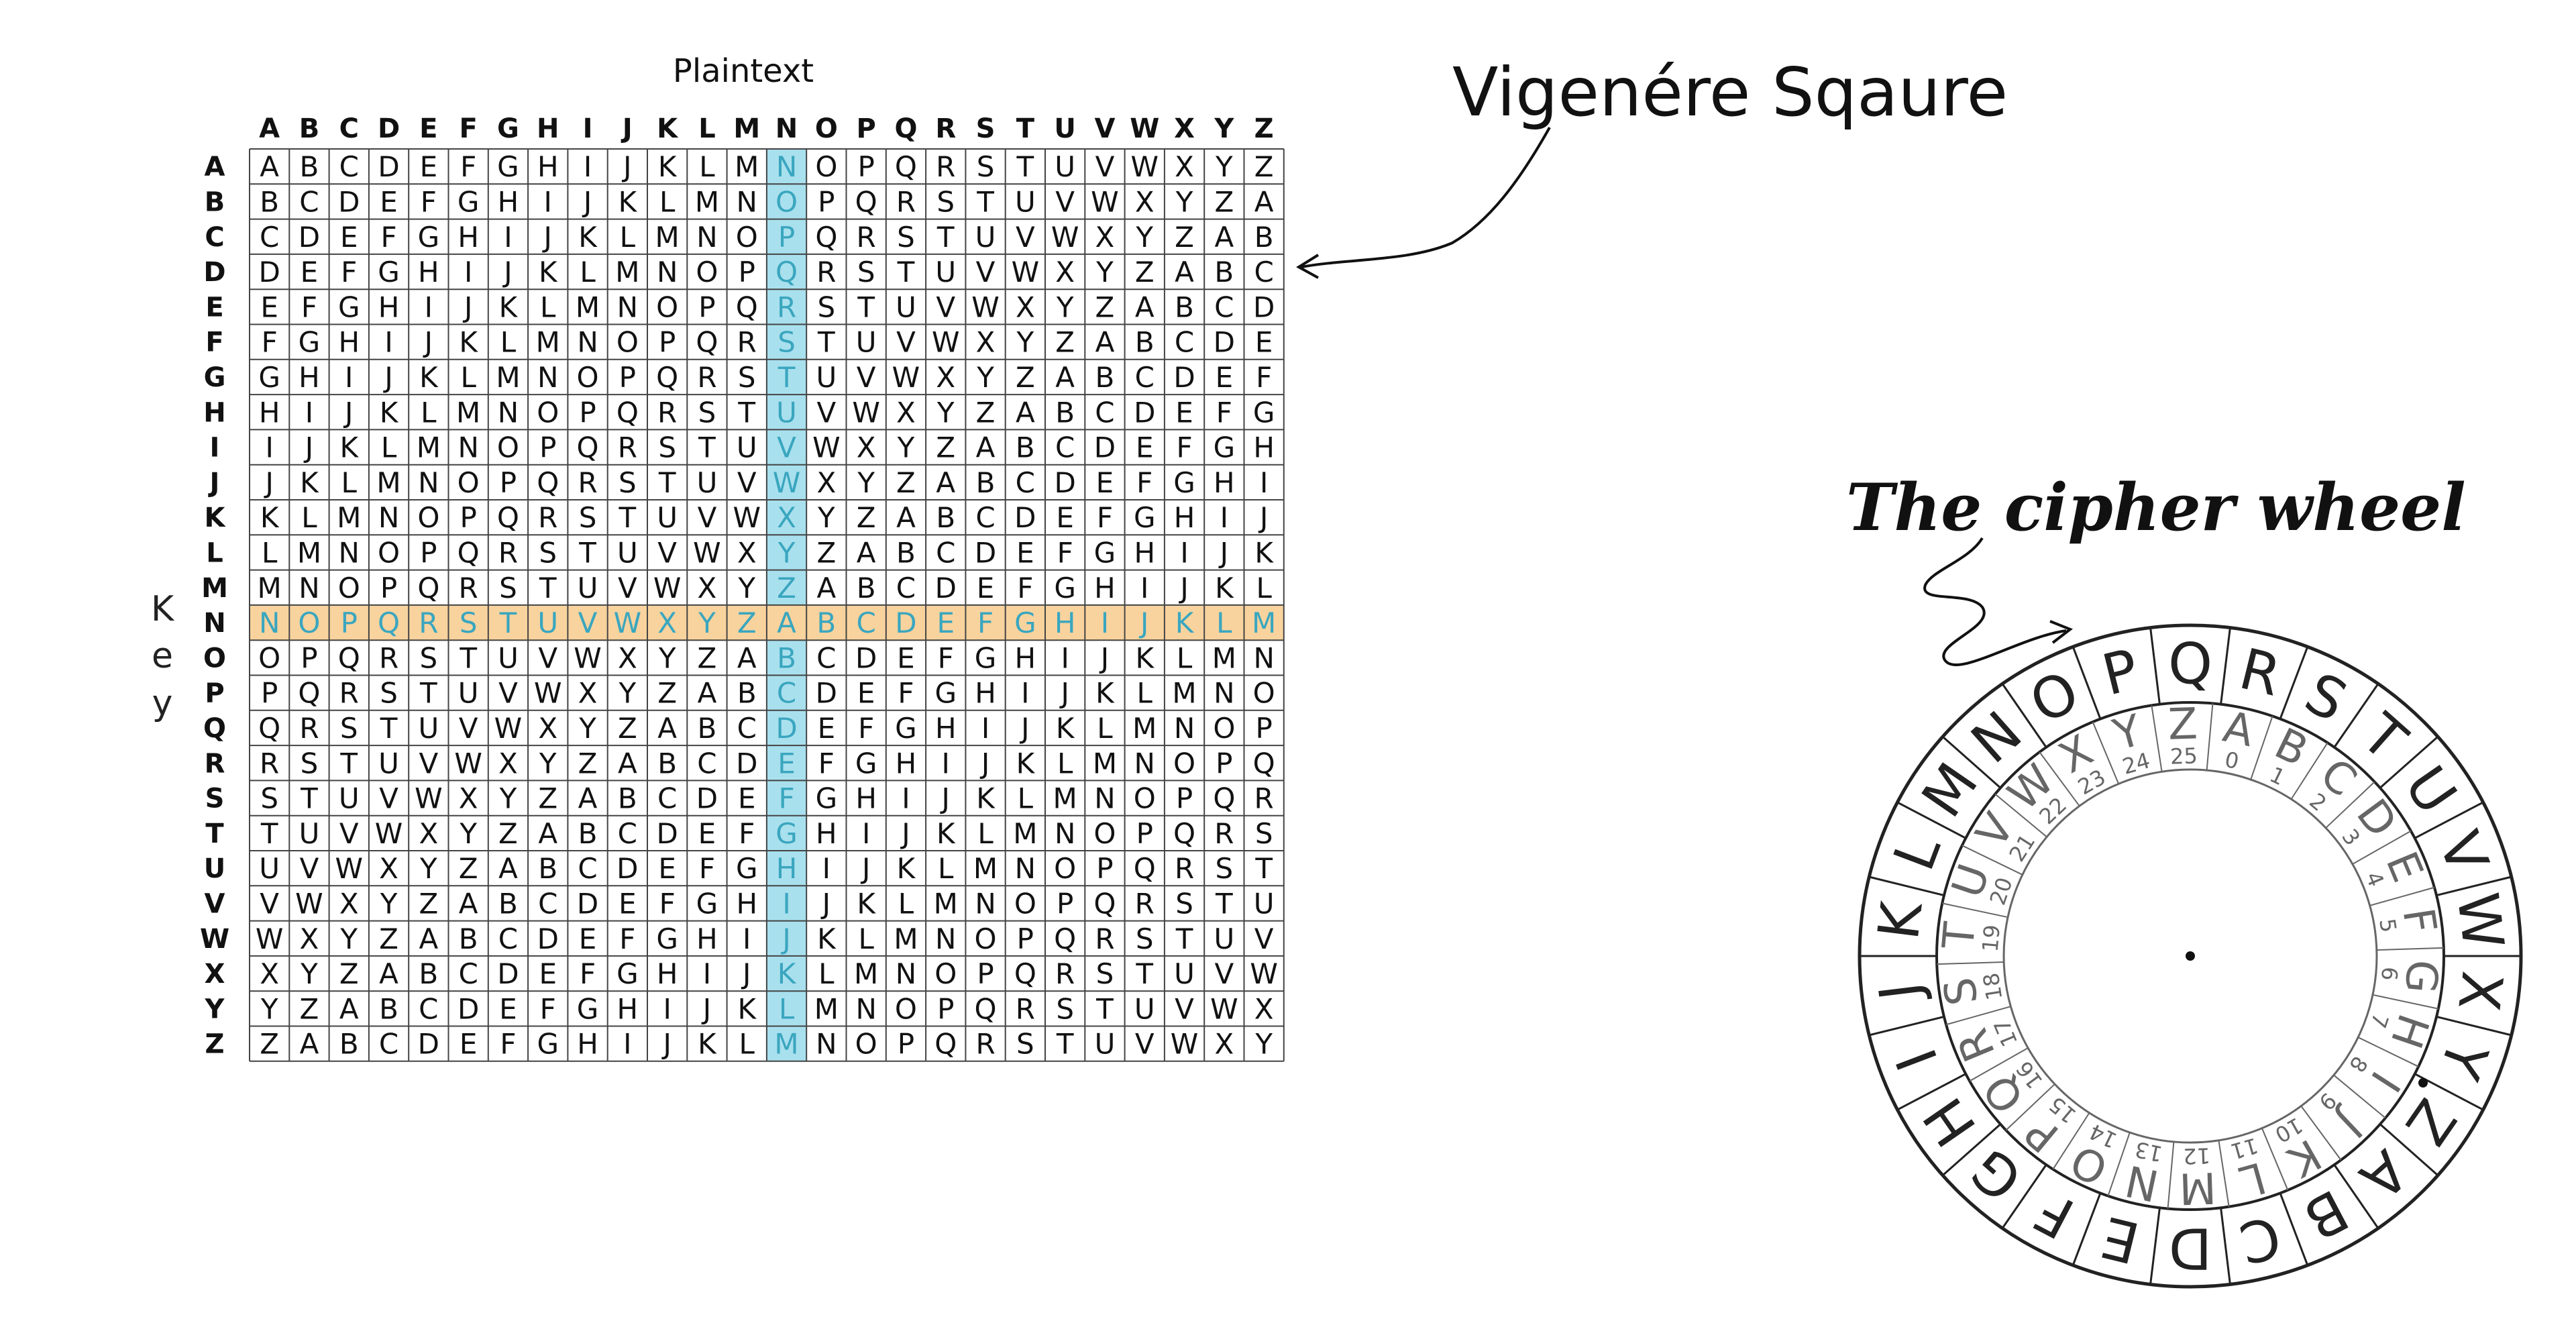 The width and height of the screenshot is (2576, 1323). Describe the element at coordinates (215, 167) in the screenshot. I see `key-header-letter: A` at that location.